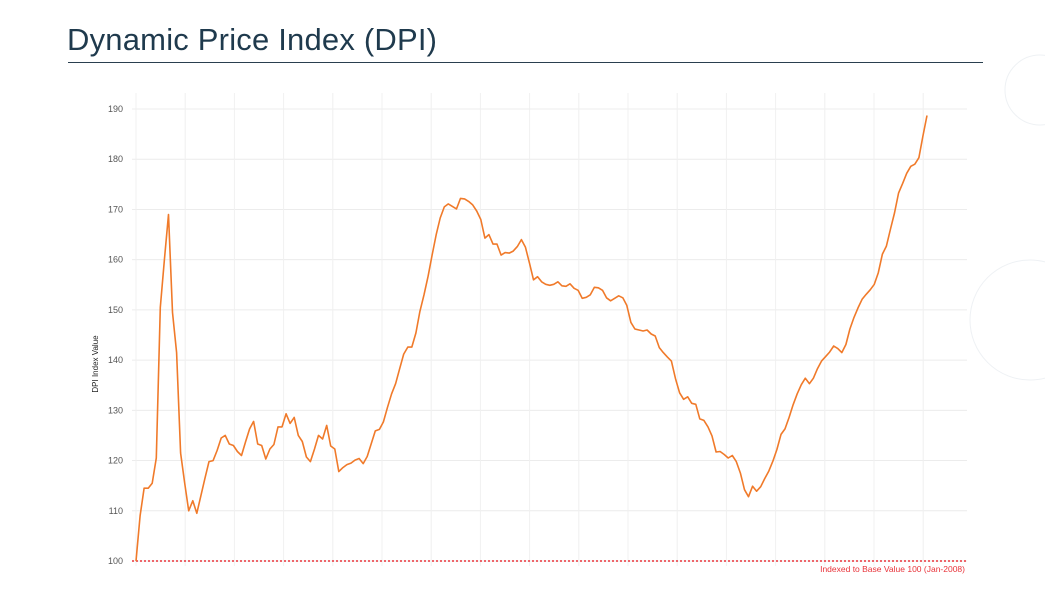  I want to click on y-tick-label: 130, so click(115, 410).